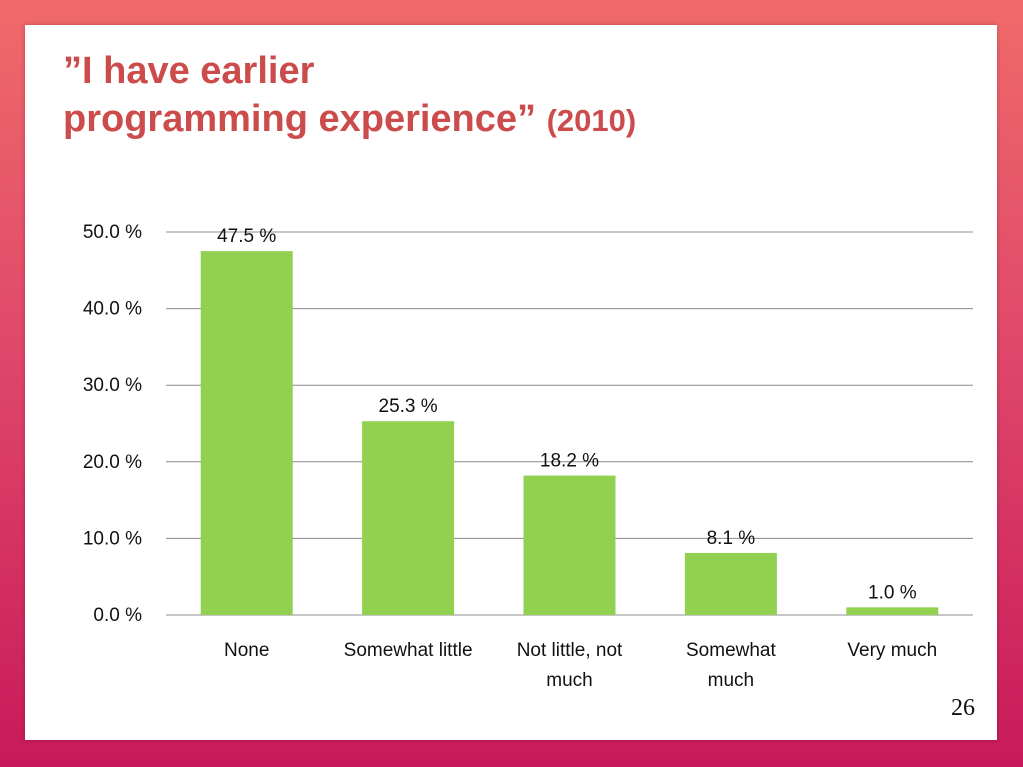 This screenshot has height=767, width=1023. Describe the element at coordinates (189, 71) in the screenshot. I see `title-line-1: ”I have earlier` at that location.